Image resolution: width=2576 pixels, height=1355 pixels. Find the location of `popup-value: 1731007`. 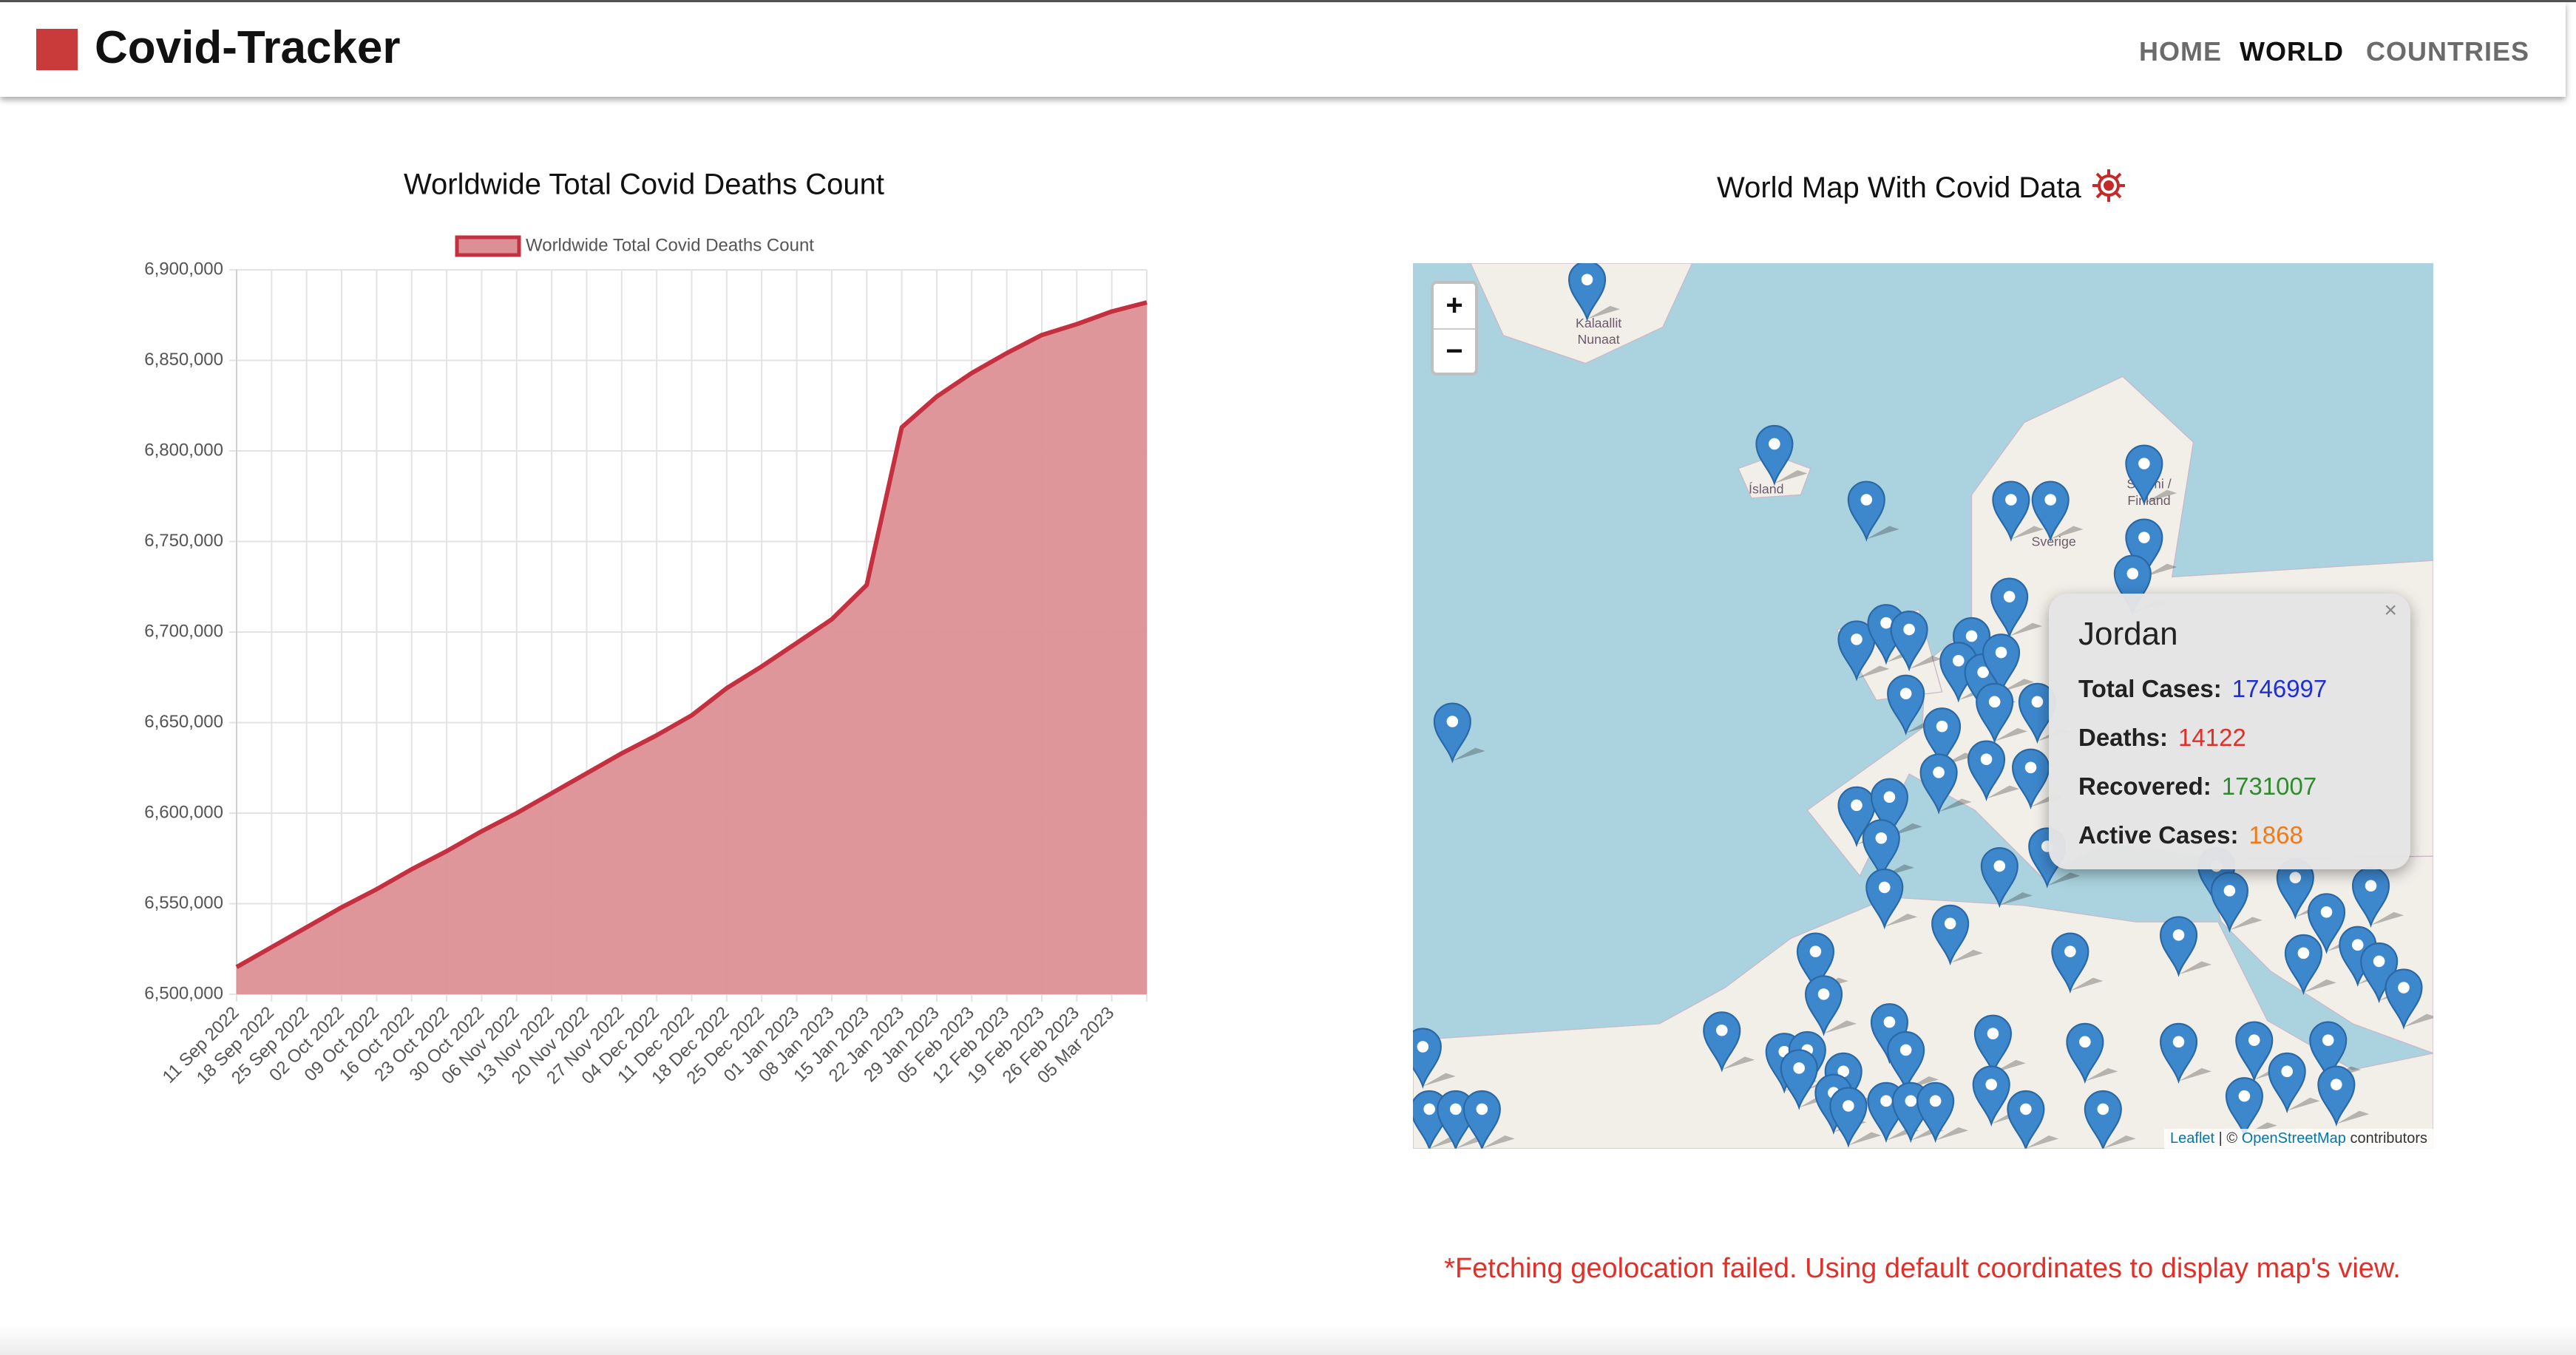

popup-value: 1731007 is located at coordinates (2269, 786).